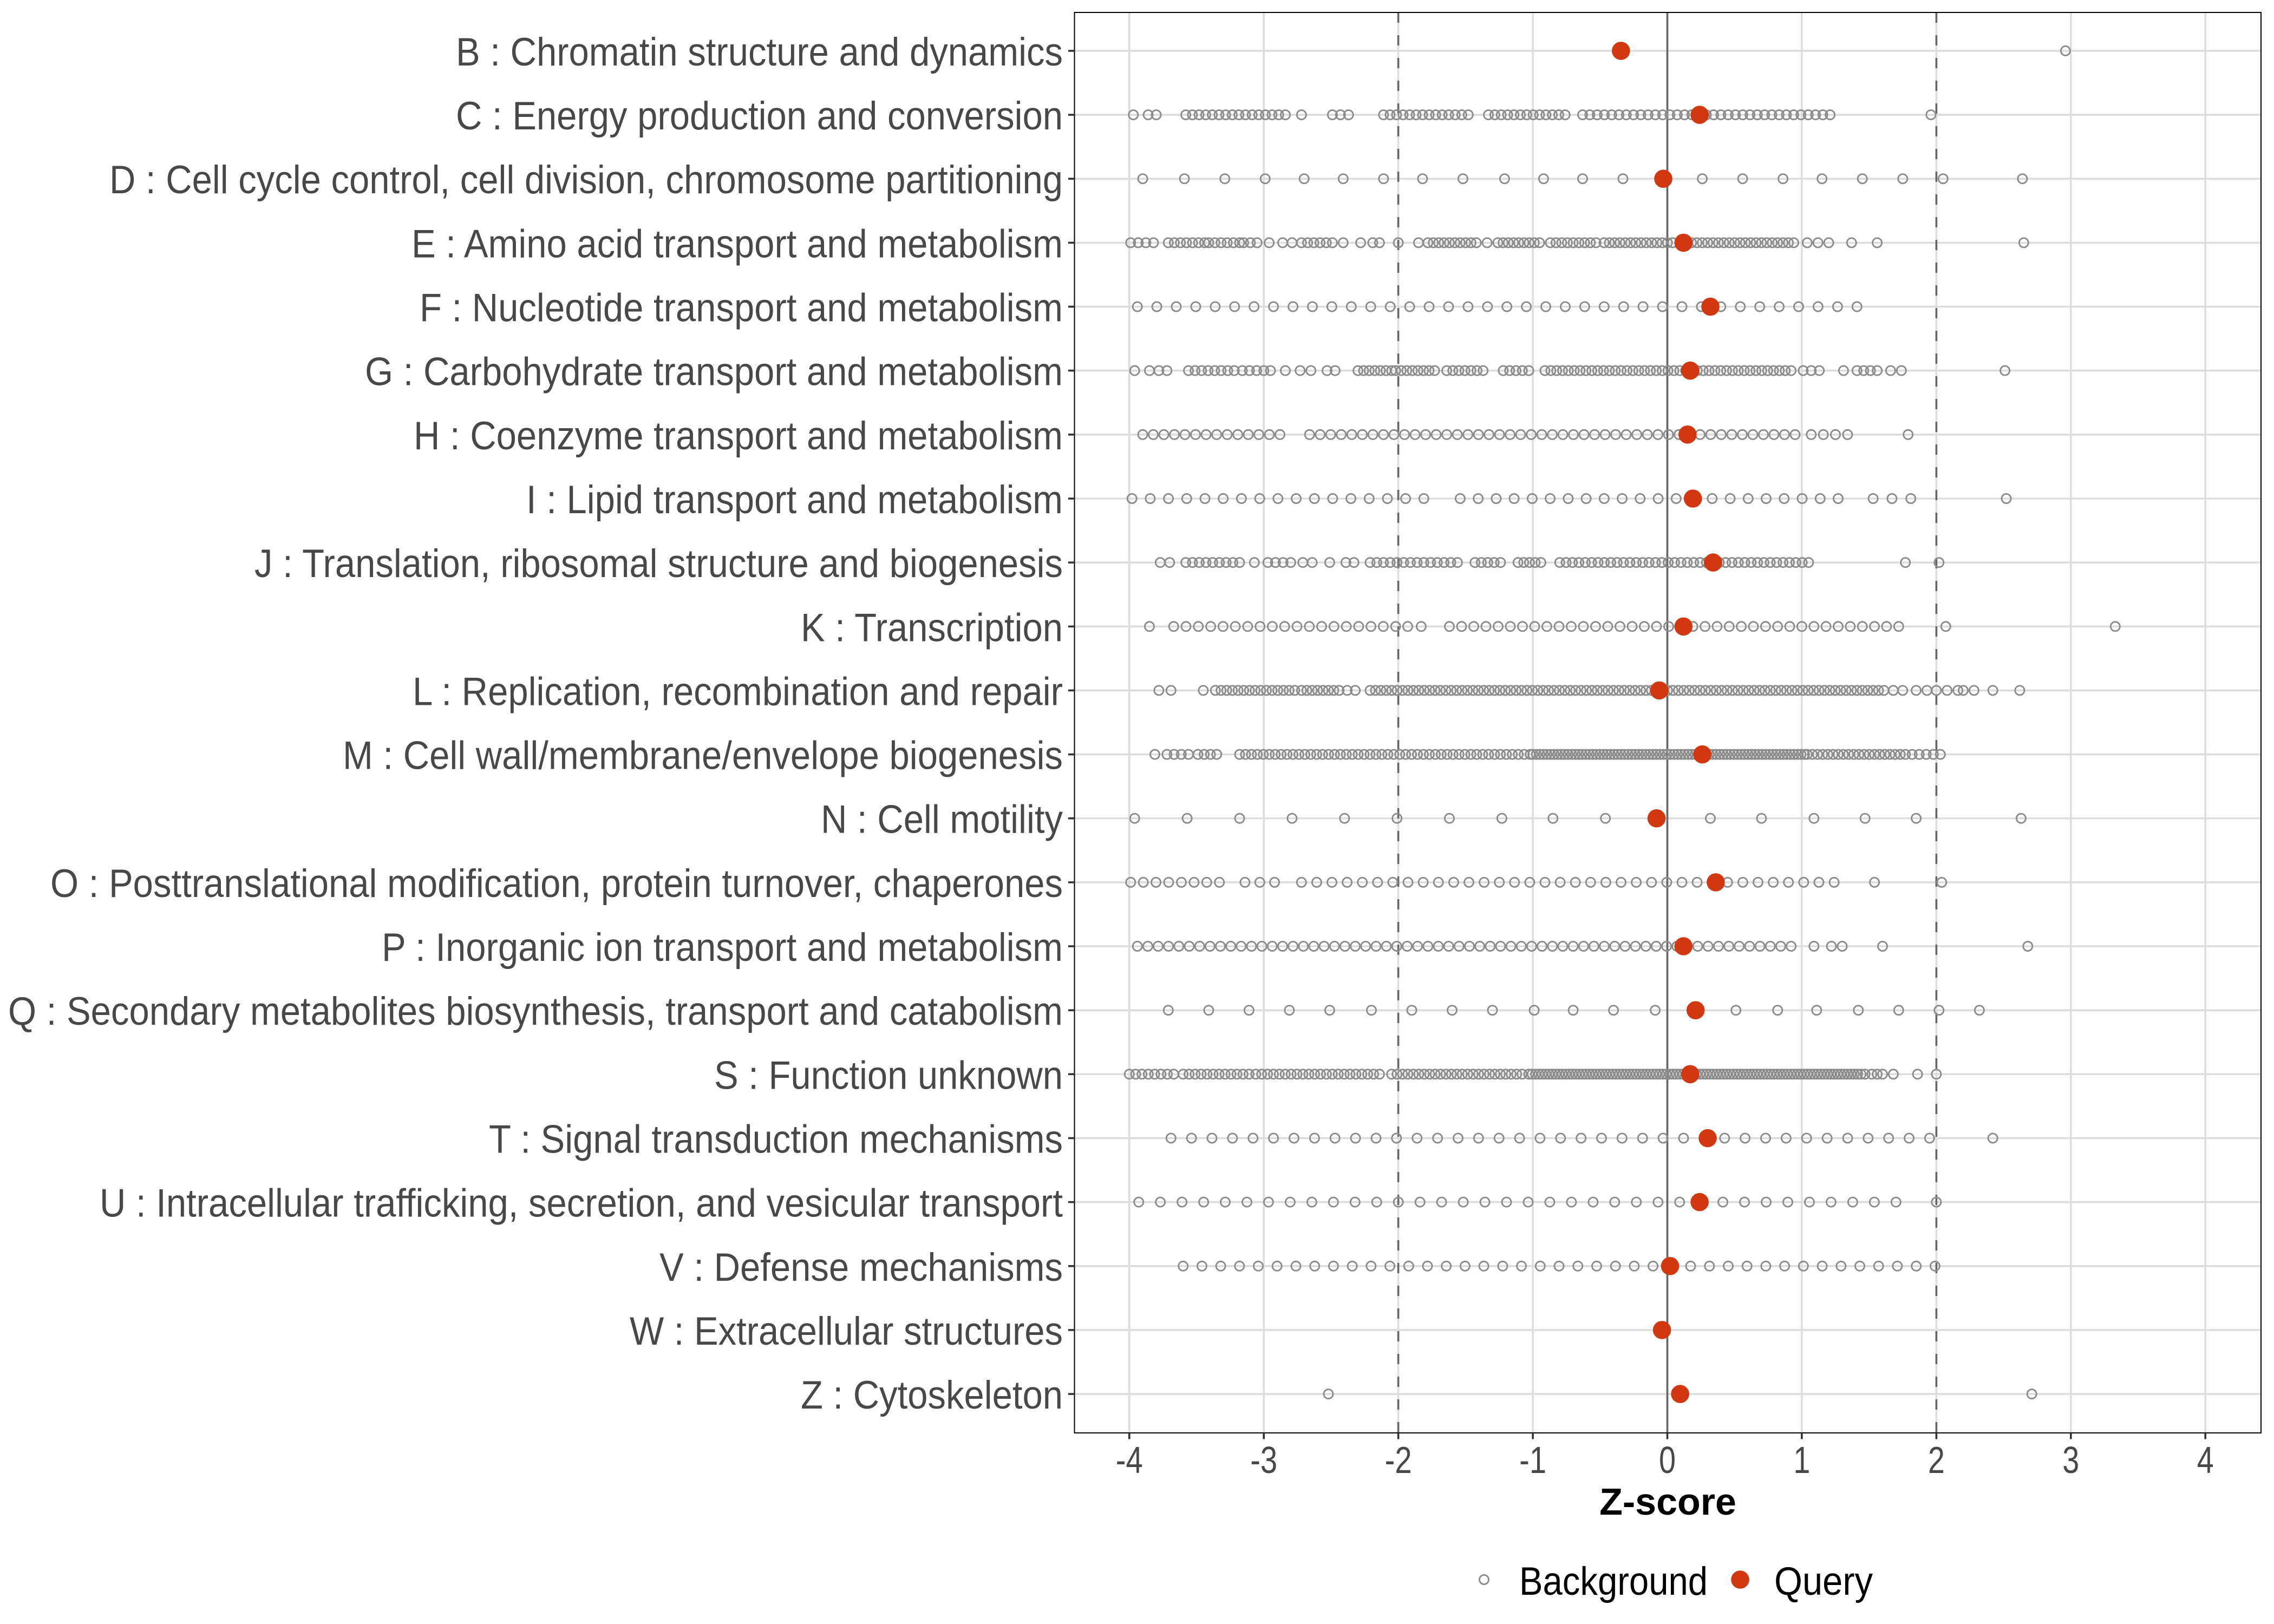  What do you see at coordinates (1614, 1581) in the screenshot?
I see `svg-text: Background` at bounding box center [1614, 1581].